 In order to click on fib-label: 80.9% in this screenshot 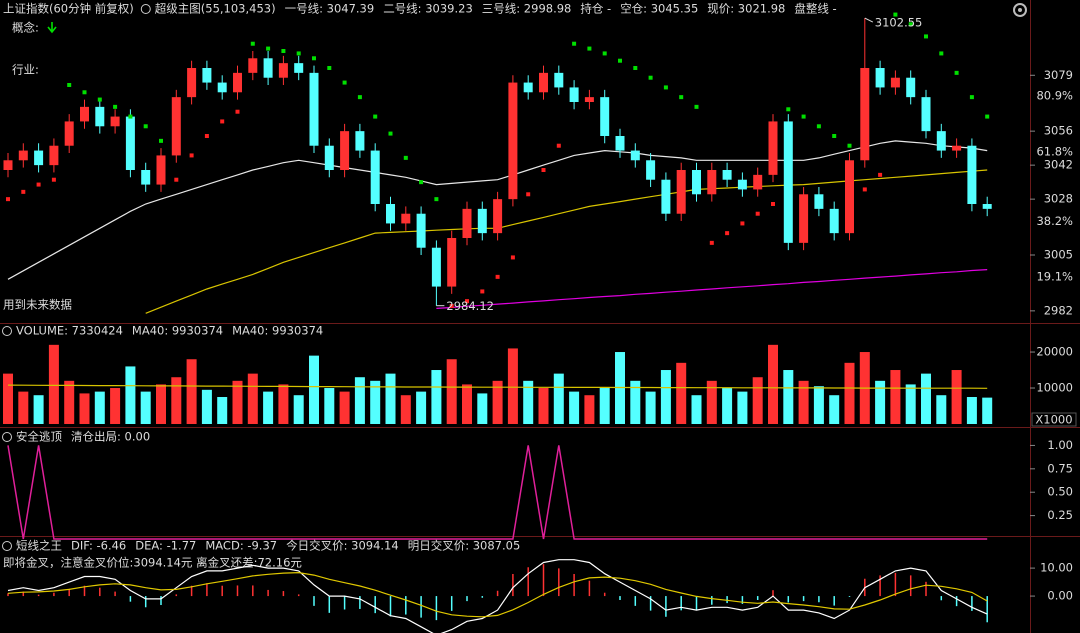, I will do `click(1054, 96)`.